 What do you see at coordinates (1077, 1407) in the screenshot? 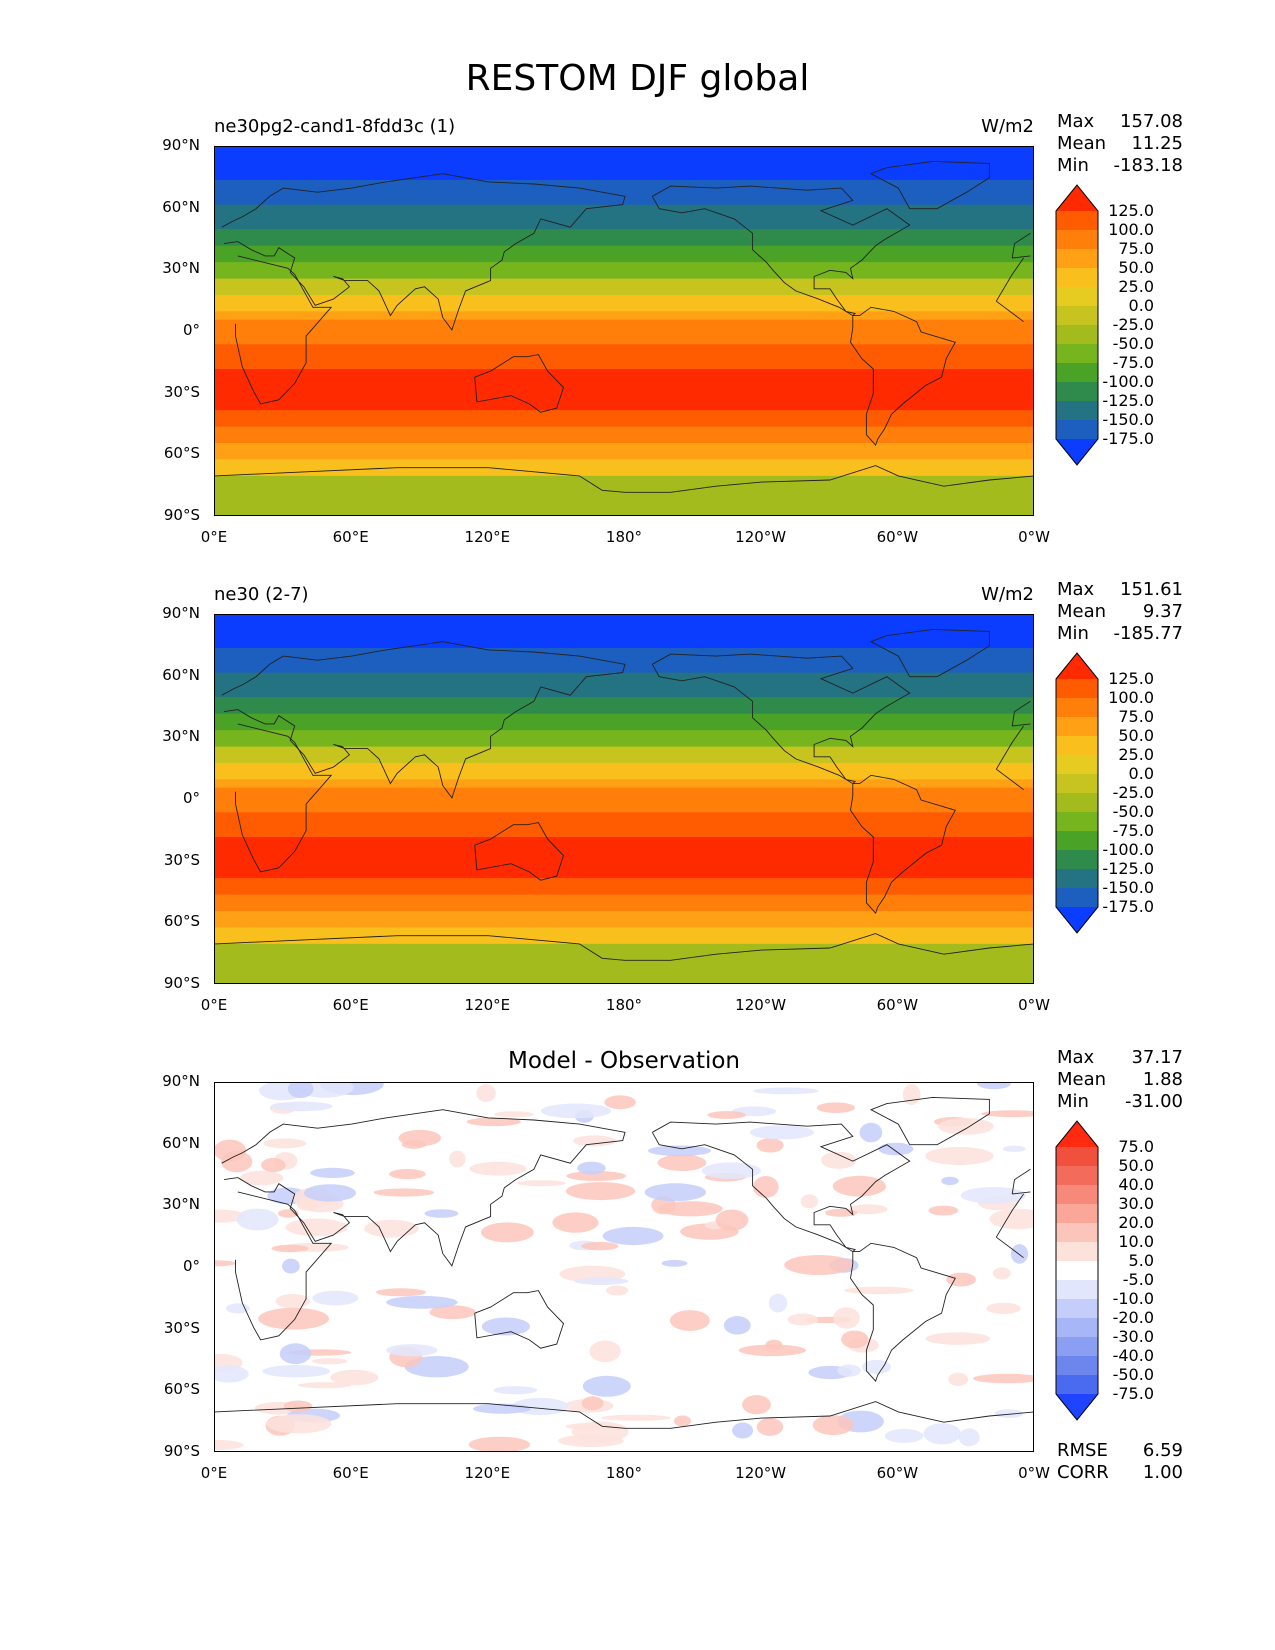
I see `colorbar-extend-min` at bounding box center [1077, 1407].